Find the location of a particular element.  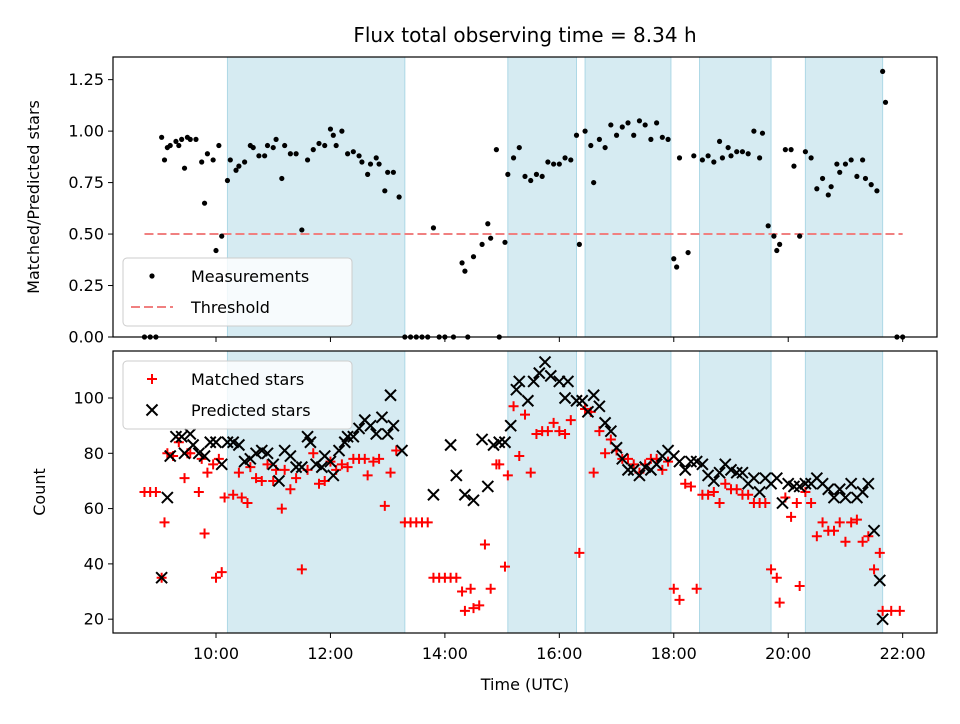

top-y-tick-label: 1.25 is located at coordinates (86, 79).